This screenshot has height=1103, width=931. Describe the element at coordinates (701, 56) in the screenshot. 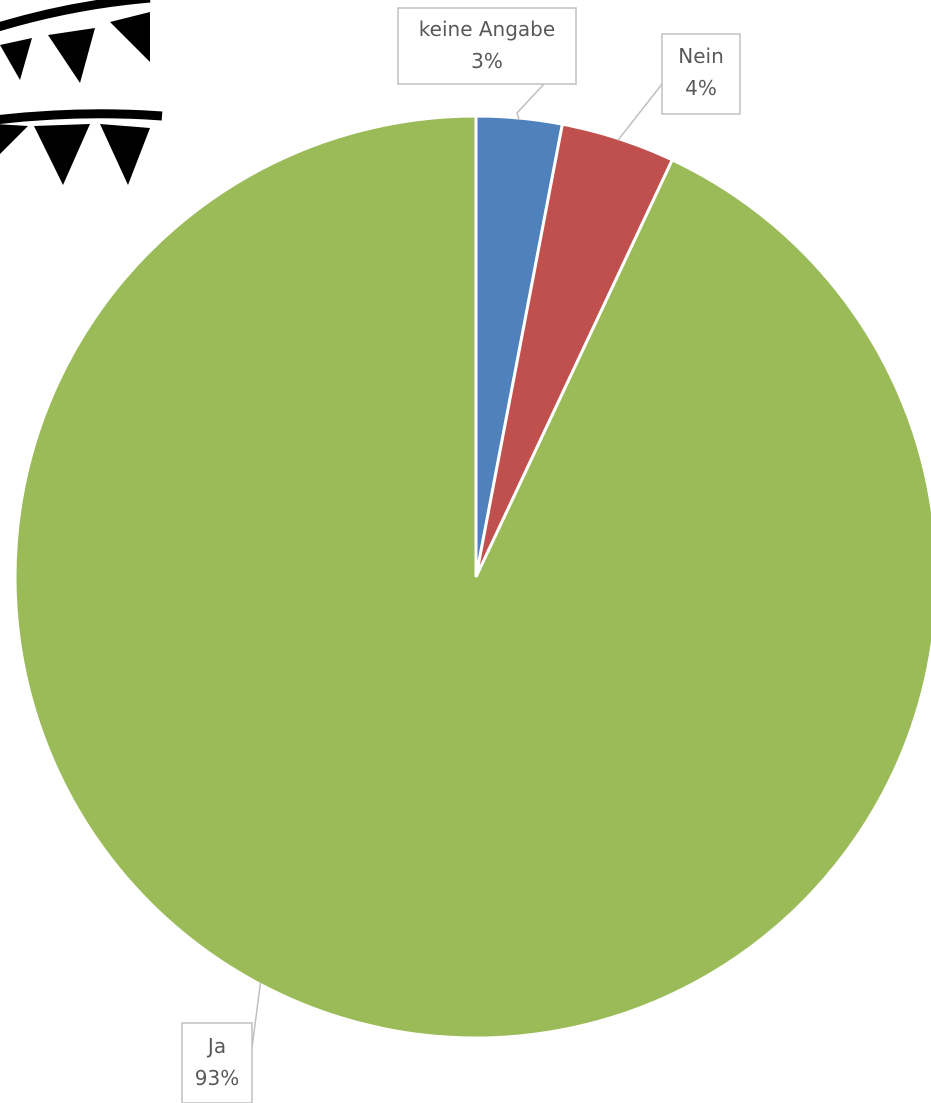

I see `data-label-category: Nein` at that location.